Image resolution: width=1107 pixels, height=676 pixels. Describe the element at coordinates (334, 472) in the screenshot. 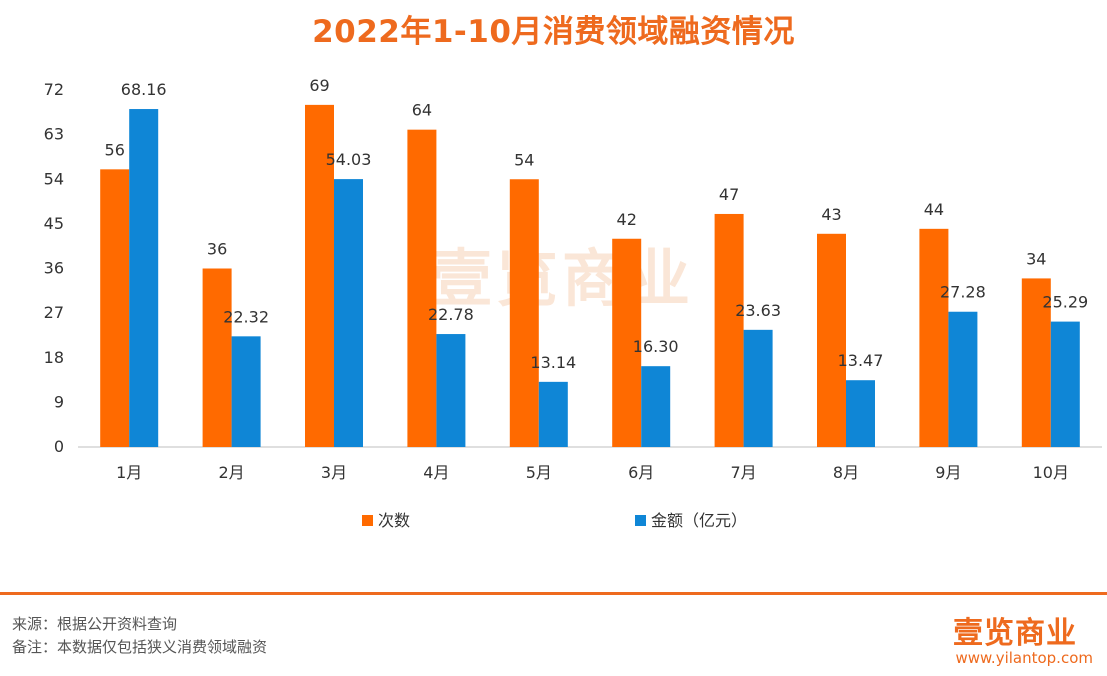

I see `x-tick-label: 3月` at that location.